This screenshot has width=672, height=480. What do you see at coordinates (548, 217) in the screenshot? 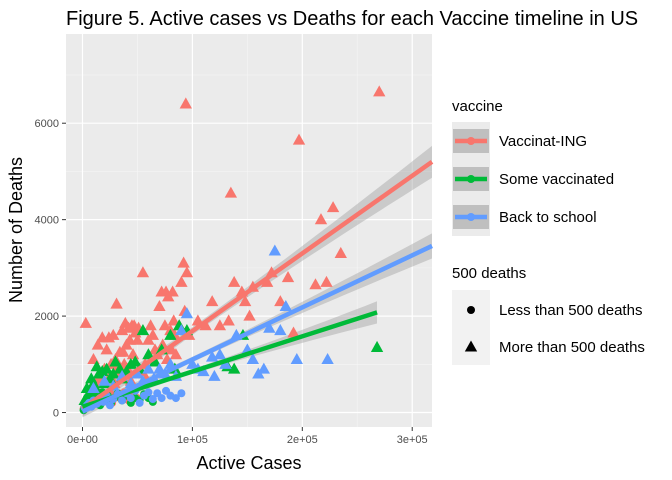
I see `legend-vaccine-label: Back to school` at bounding box center [548, 217].